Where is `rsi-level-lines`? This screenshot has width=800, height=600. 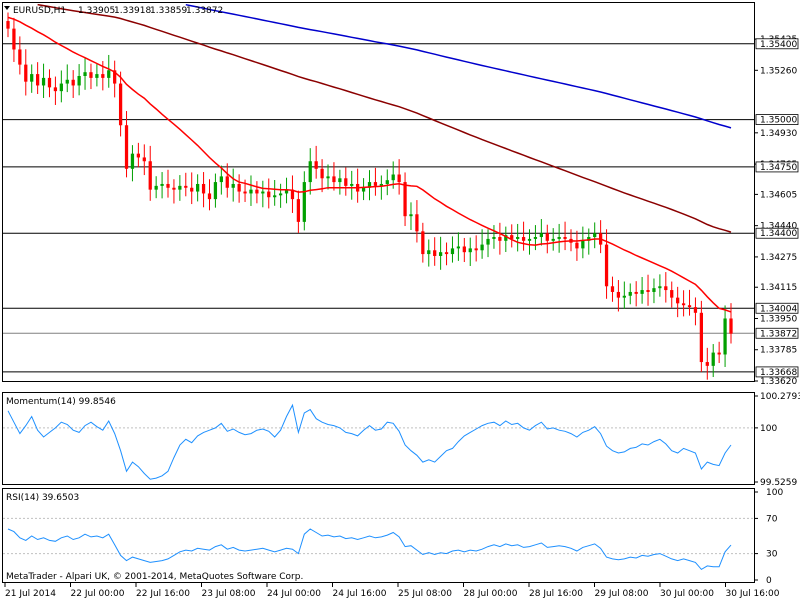 rsi-level-lines is located at coordinates (378, 536).